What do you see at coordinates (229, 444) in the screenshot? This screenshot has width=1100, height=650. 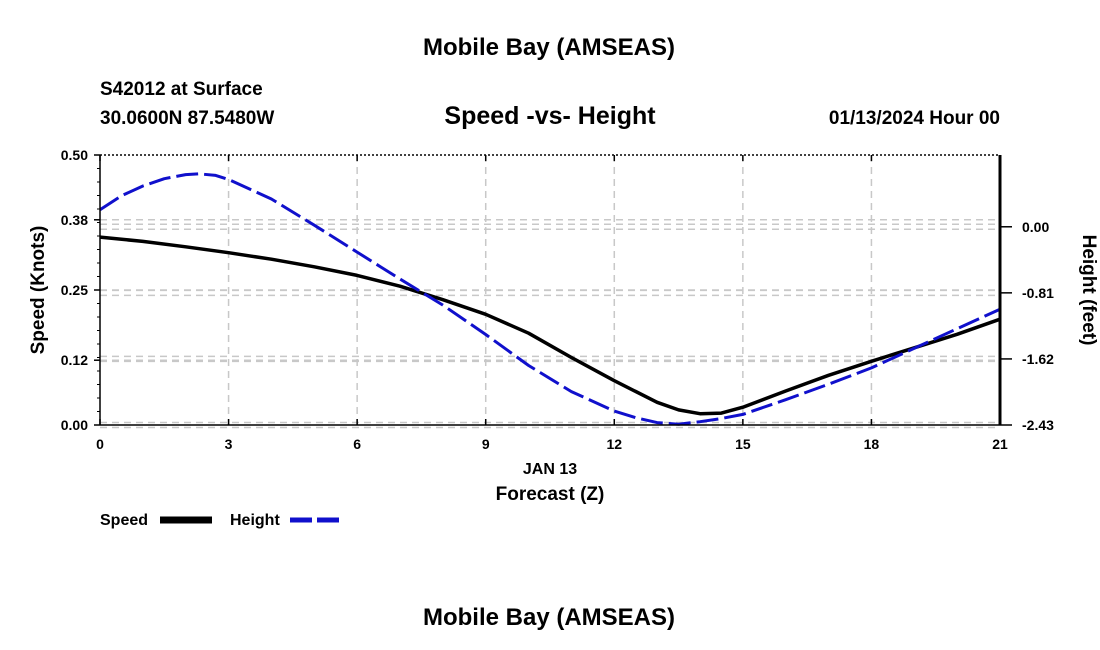 I see `x-tick-label: 3` at bounding box center [229, 444].